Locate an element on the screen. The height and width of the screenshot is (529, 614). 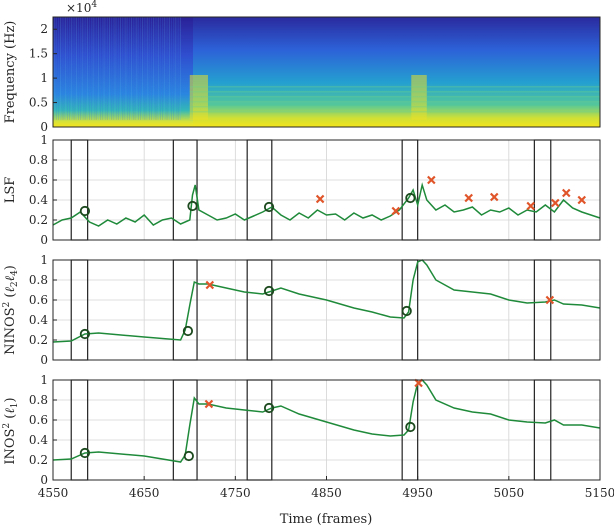
spectrogram-image-mid is located at coordinates (301, 72).